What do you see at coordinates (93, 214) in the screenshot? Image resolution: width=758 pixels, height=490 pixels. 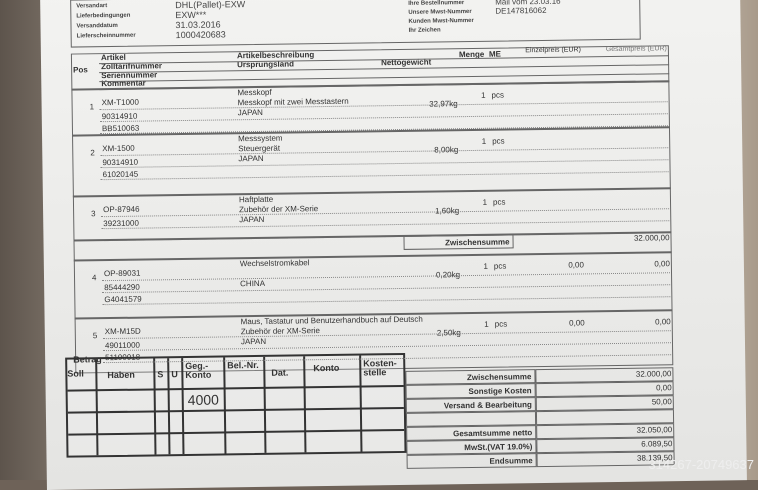 I see `item-pos: 3` at bounding box center [93, 214].